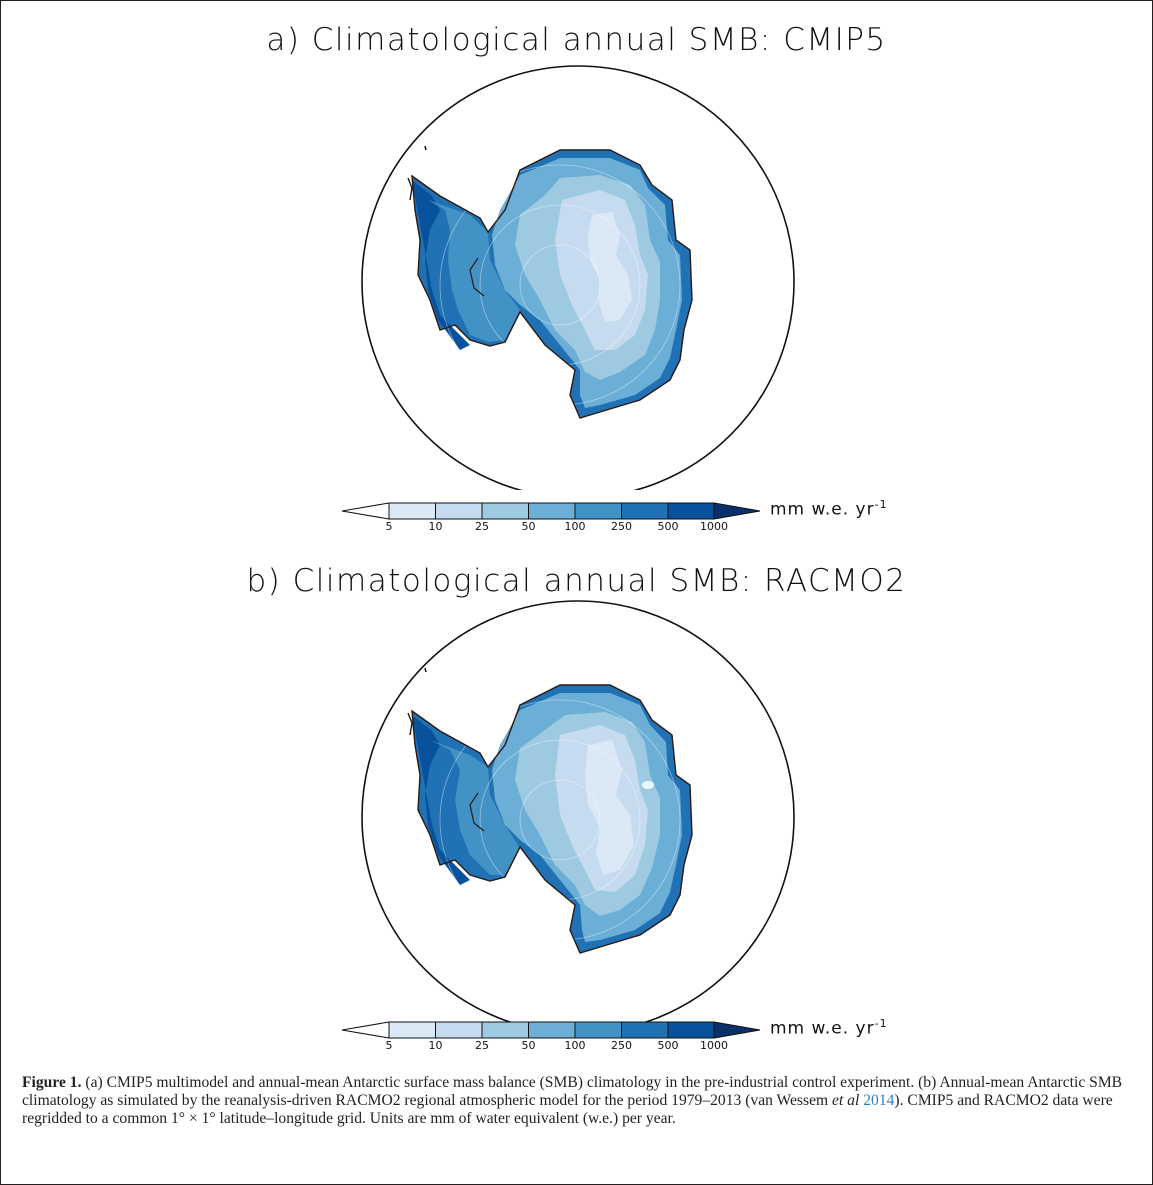 Image resolution: width=1153 pixels, height=1185 pixels. I want to click on panel-a-tick-label: 100, so click(575, 526).